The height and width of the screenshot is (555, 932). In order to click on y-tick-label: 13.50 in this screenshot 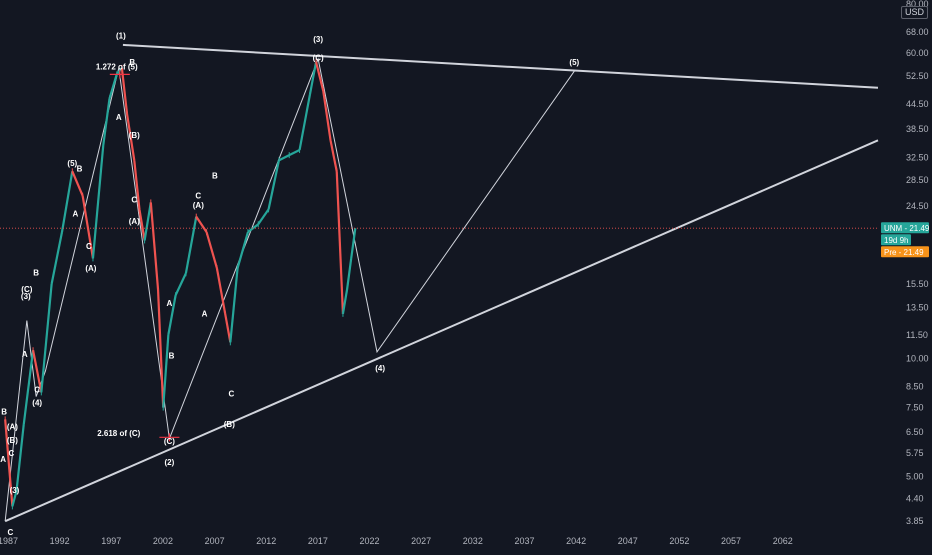, I will do `click(917, 307)`.